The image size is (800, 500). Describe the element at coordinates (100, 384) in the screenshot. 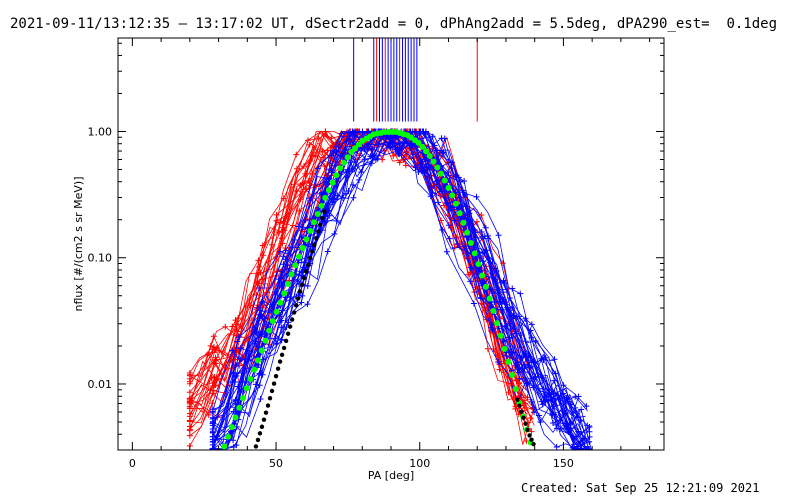

I see `y-tick-label: 0.01` at that location.